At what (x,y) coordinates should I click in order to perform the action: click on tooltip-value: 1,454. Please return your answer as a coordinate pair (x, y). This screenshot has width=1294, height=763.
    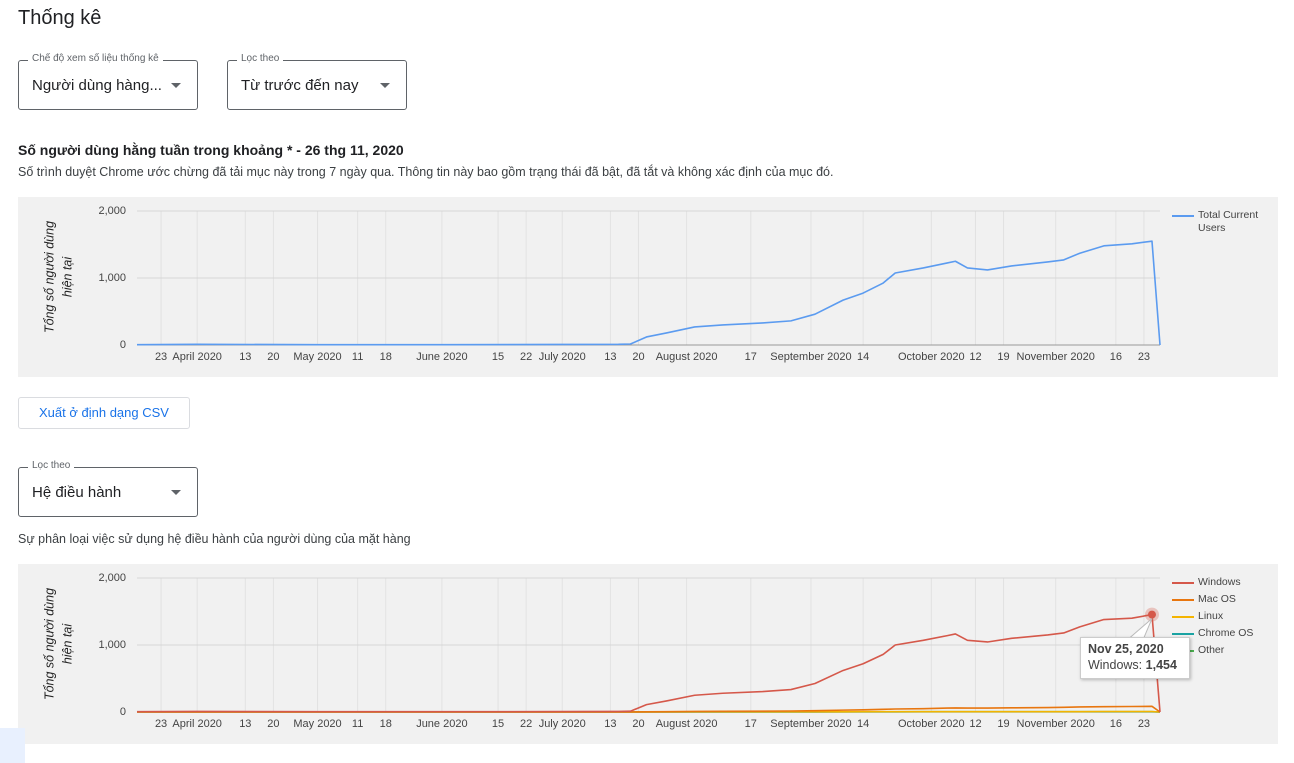
    Looking at the image, I should click on (1161, 664).